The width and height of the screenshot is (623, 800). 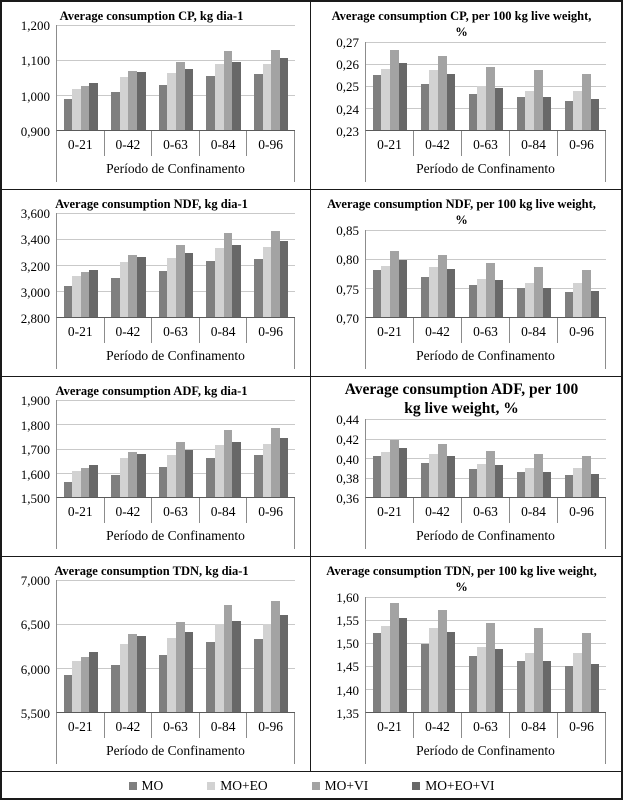 I want to click on y-tick-label: 3,200, so click(x=35, y=266).